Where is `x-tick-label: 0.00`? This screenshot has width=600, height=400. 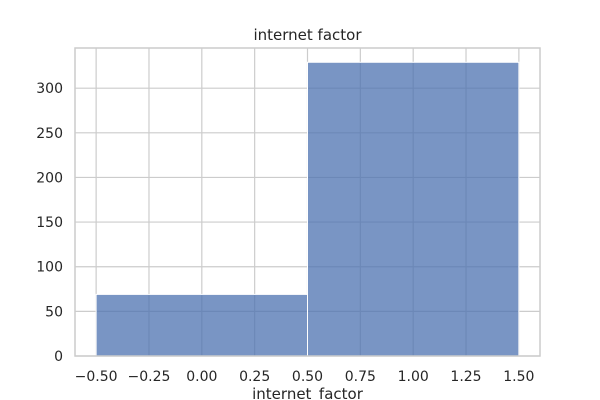 x-tick-label: 0.00 is located at coordinates (201, 377).